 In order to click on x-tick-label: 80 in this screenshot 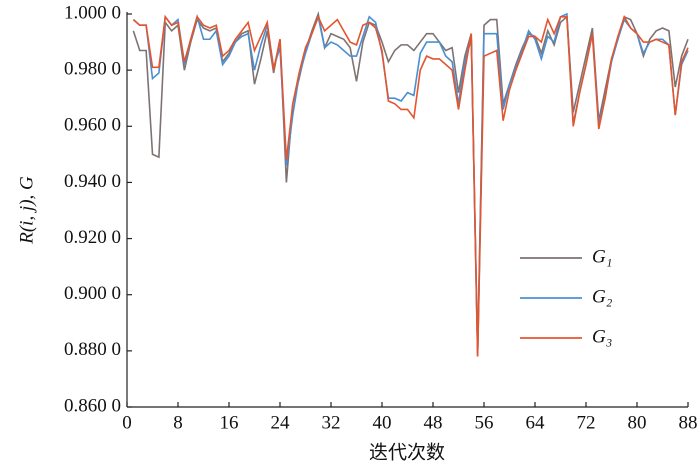, I will do `click(637, 422)`.